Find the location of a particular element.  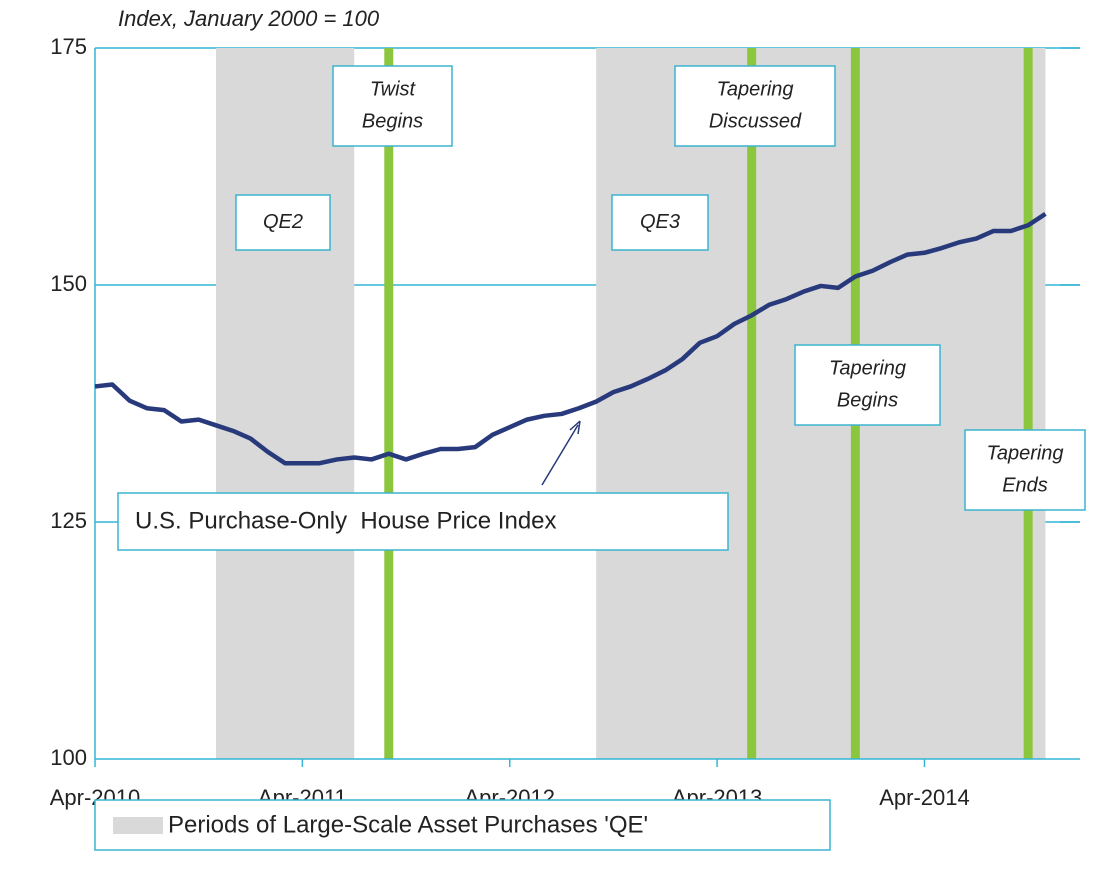

y-tick-label: 150 is located at coordinates (68, 283).